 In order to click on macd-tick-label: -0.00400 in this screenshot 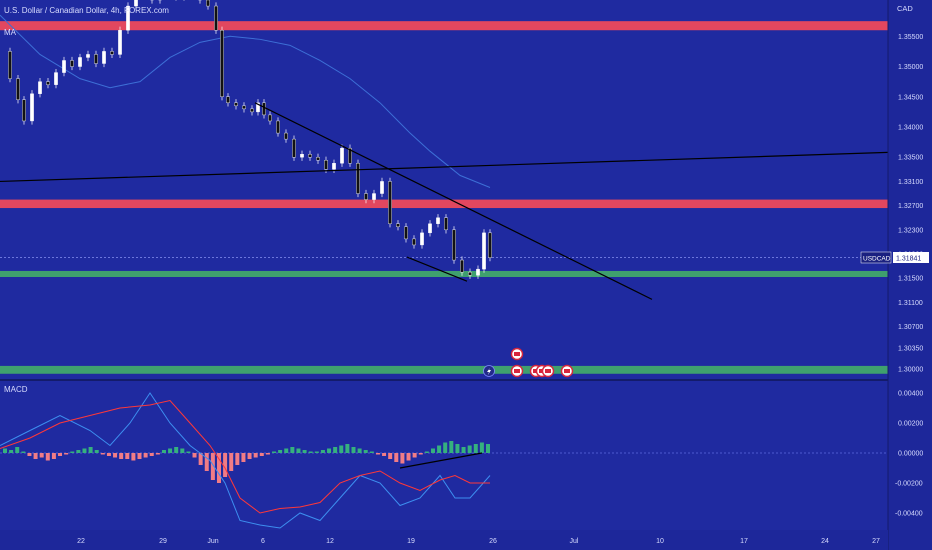, I will do `click(909, 514)`.